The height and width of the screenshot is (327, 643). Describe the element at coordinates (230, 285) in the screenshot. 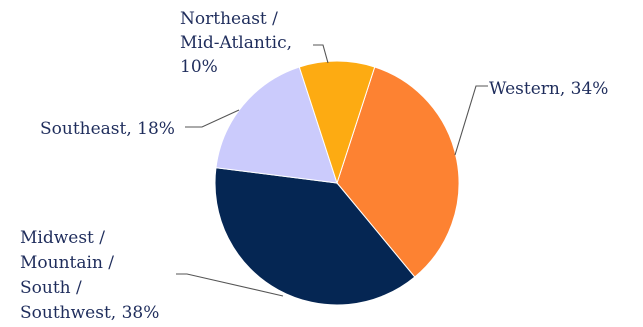

I see `leader-line-midwest` at that location.